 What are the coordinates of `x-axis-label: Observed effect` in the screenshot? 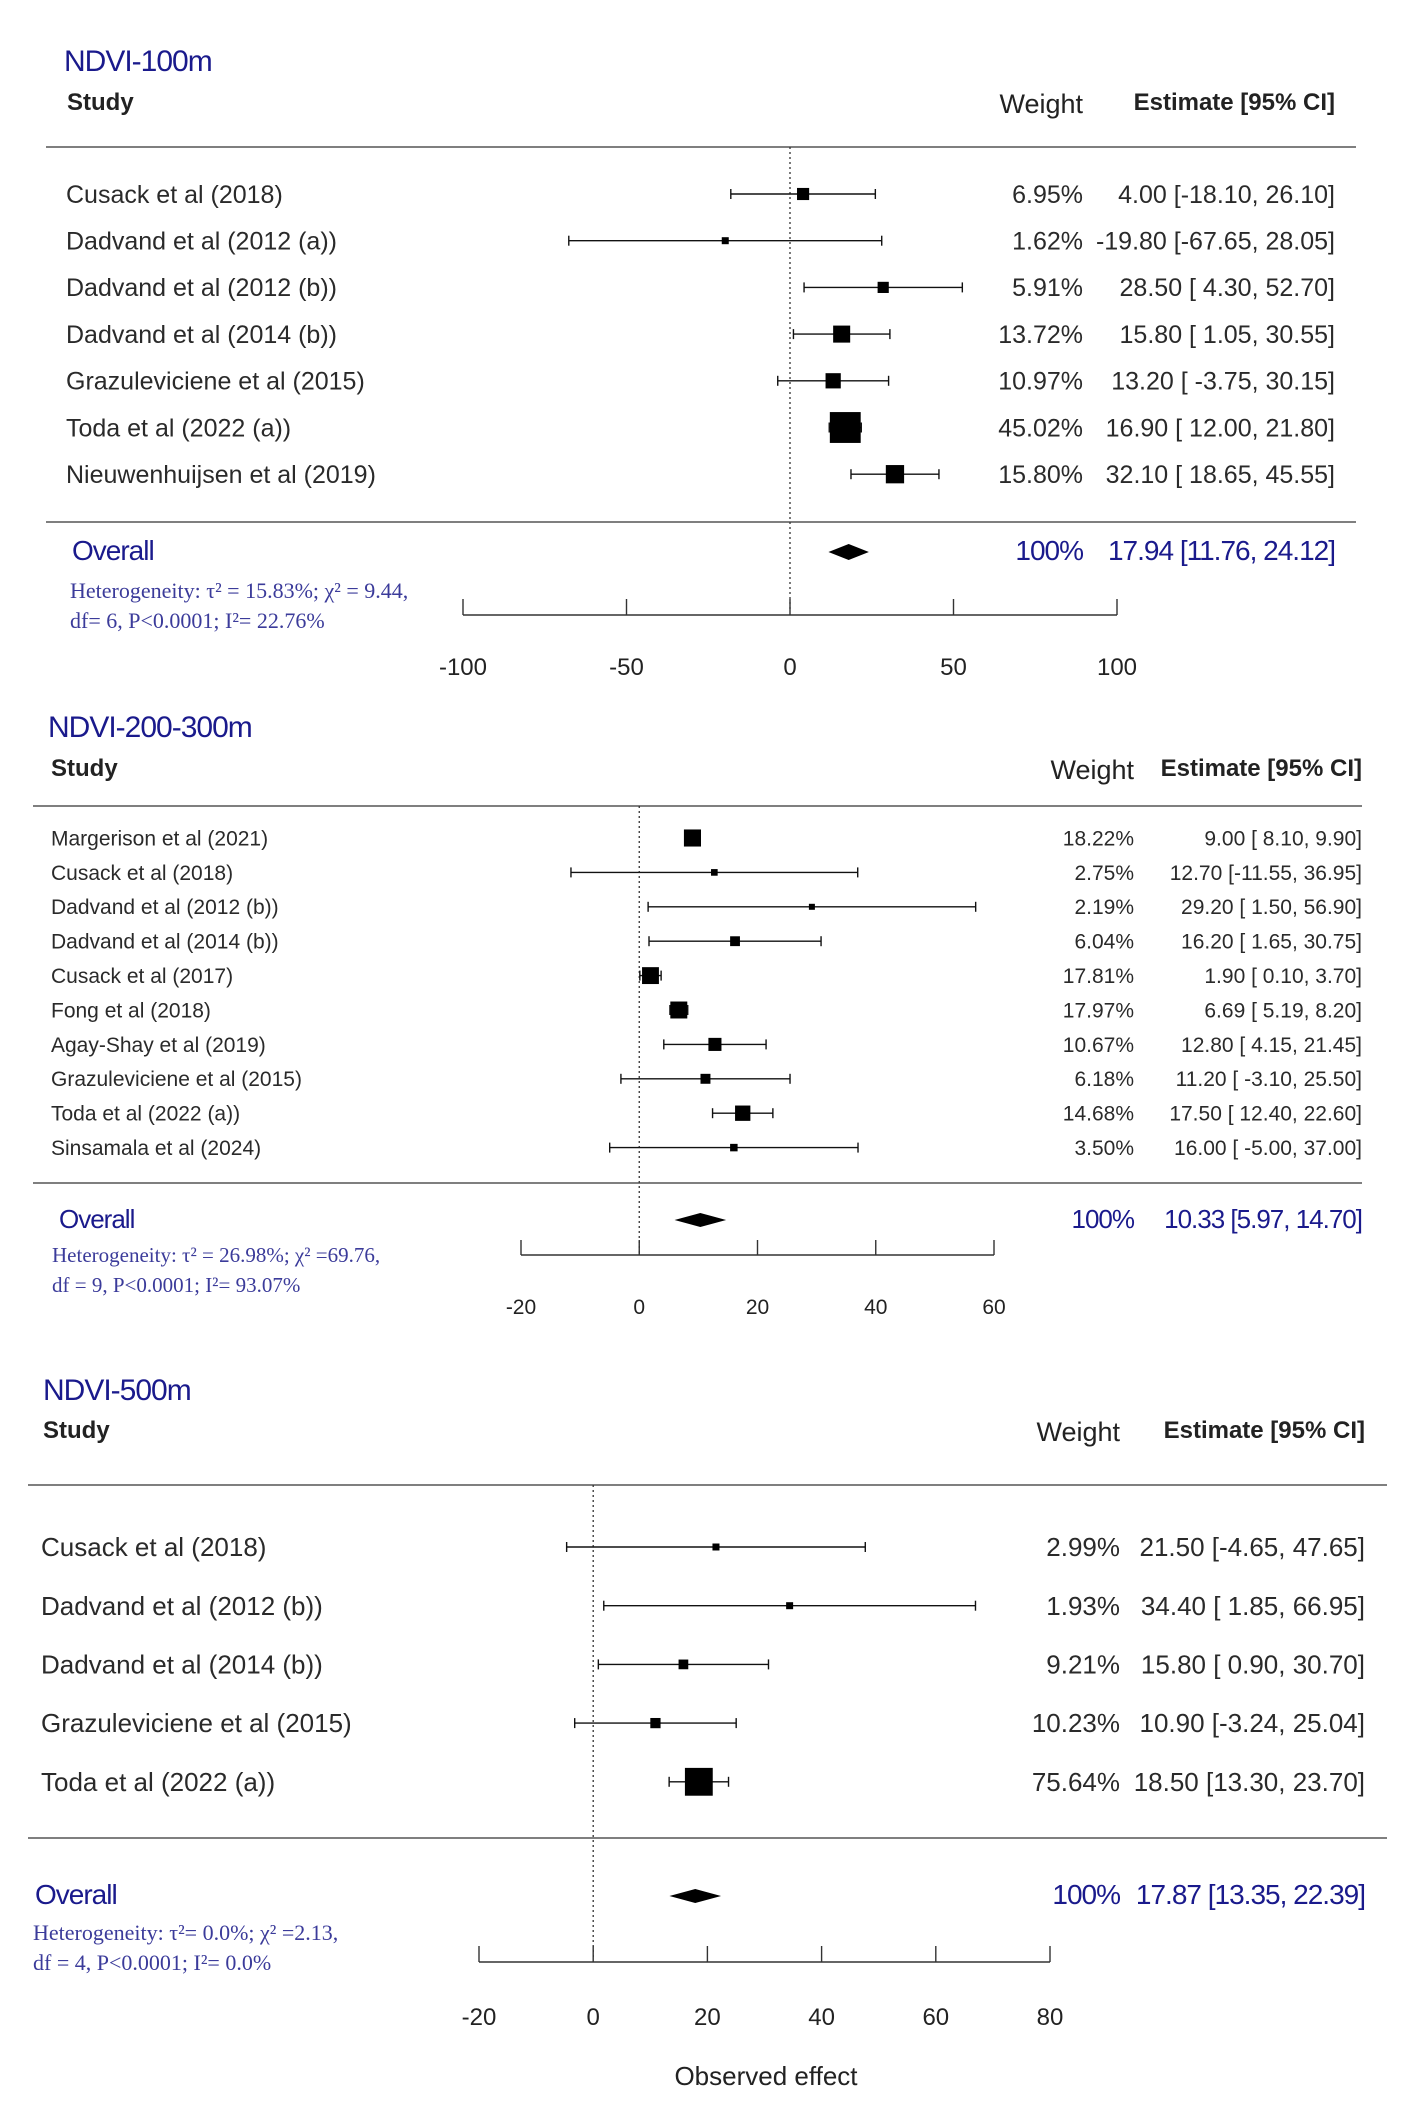 It's located at (766, 2076).